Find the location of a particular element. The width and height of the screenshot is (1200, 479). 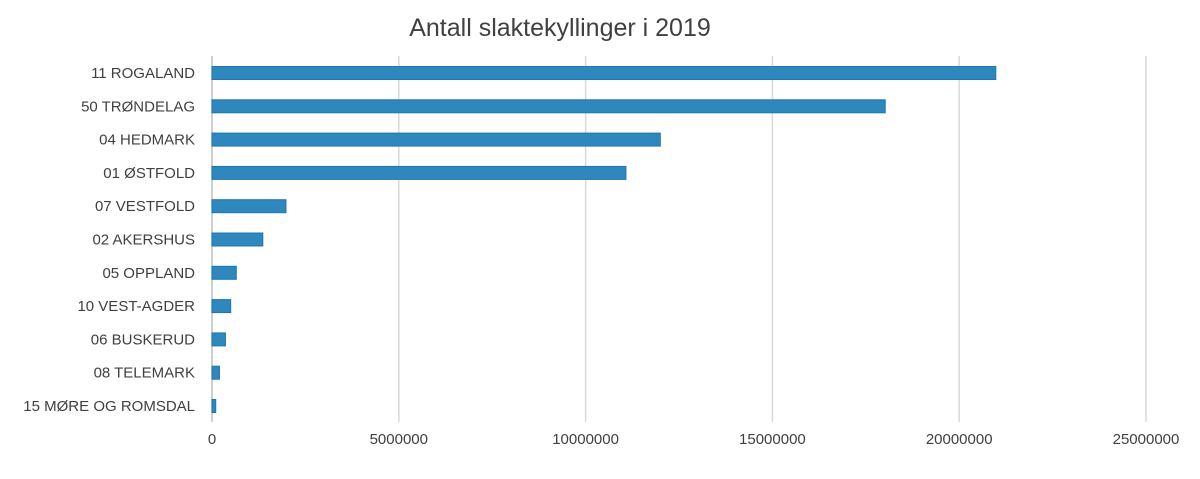

y-category-label: 02 AKERSHUS is located at coordinates (143, 240).